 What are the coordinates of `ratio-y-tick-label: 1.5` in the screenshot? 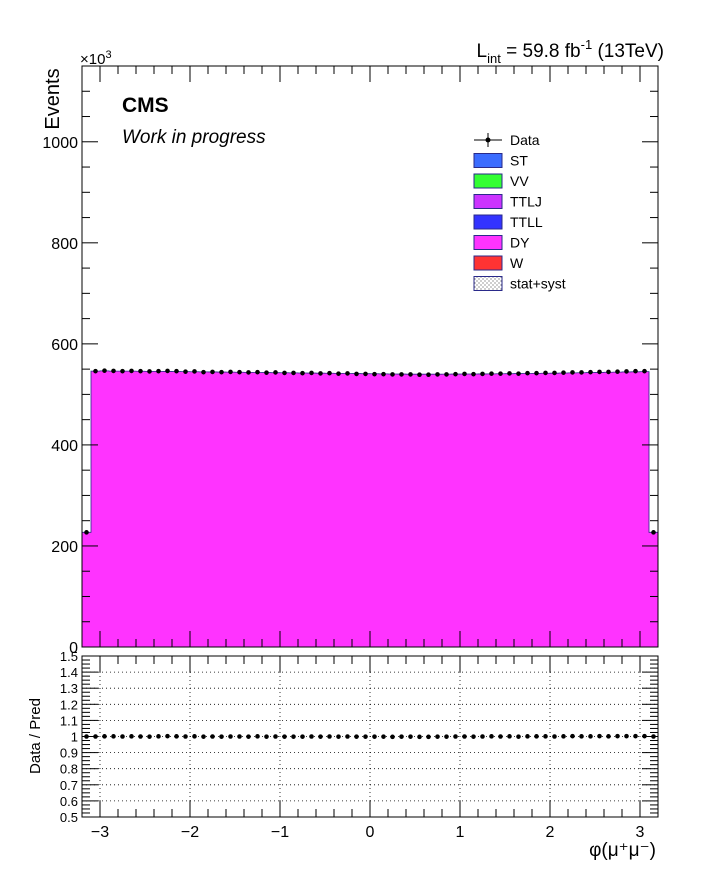 It's located at (69, 656).